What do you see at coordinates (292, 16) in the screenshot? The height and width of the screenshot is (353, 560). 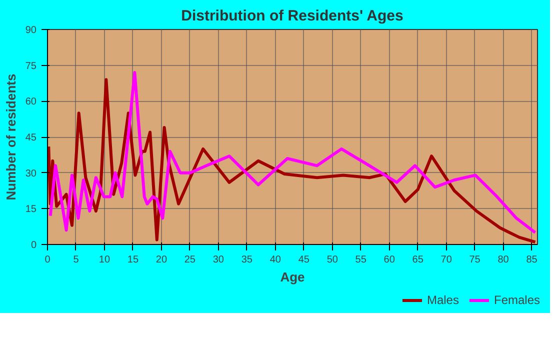 I see `chart-title: Distribution of Residents' Ages` at bounding box center [292, 16].